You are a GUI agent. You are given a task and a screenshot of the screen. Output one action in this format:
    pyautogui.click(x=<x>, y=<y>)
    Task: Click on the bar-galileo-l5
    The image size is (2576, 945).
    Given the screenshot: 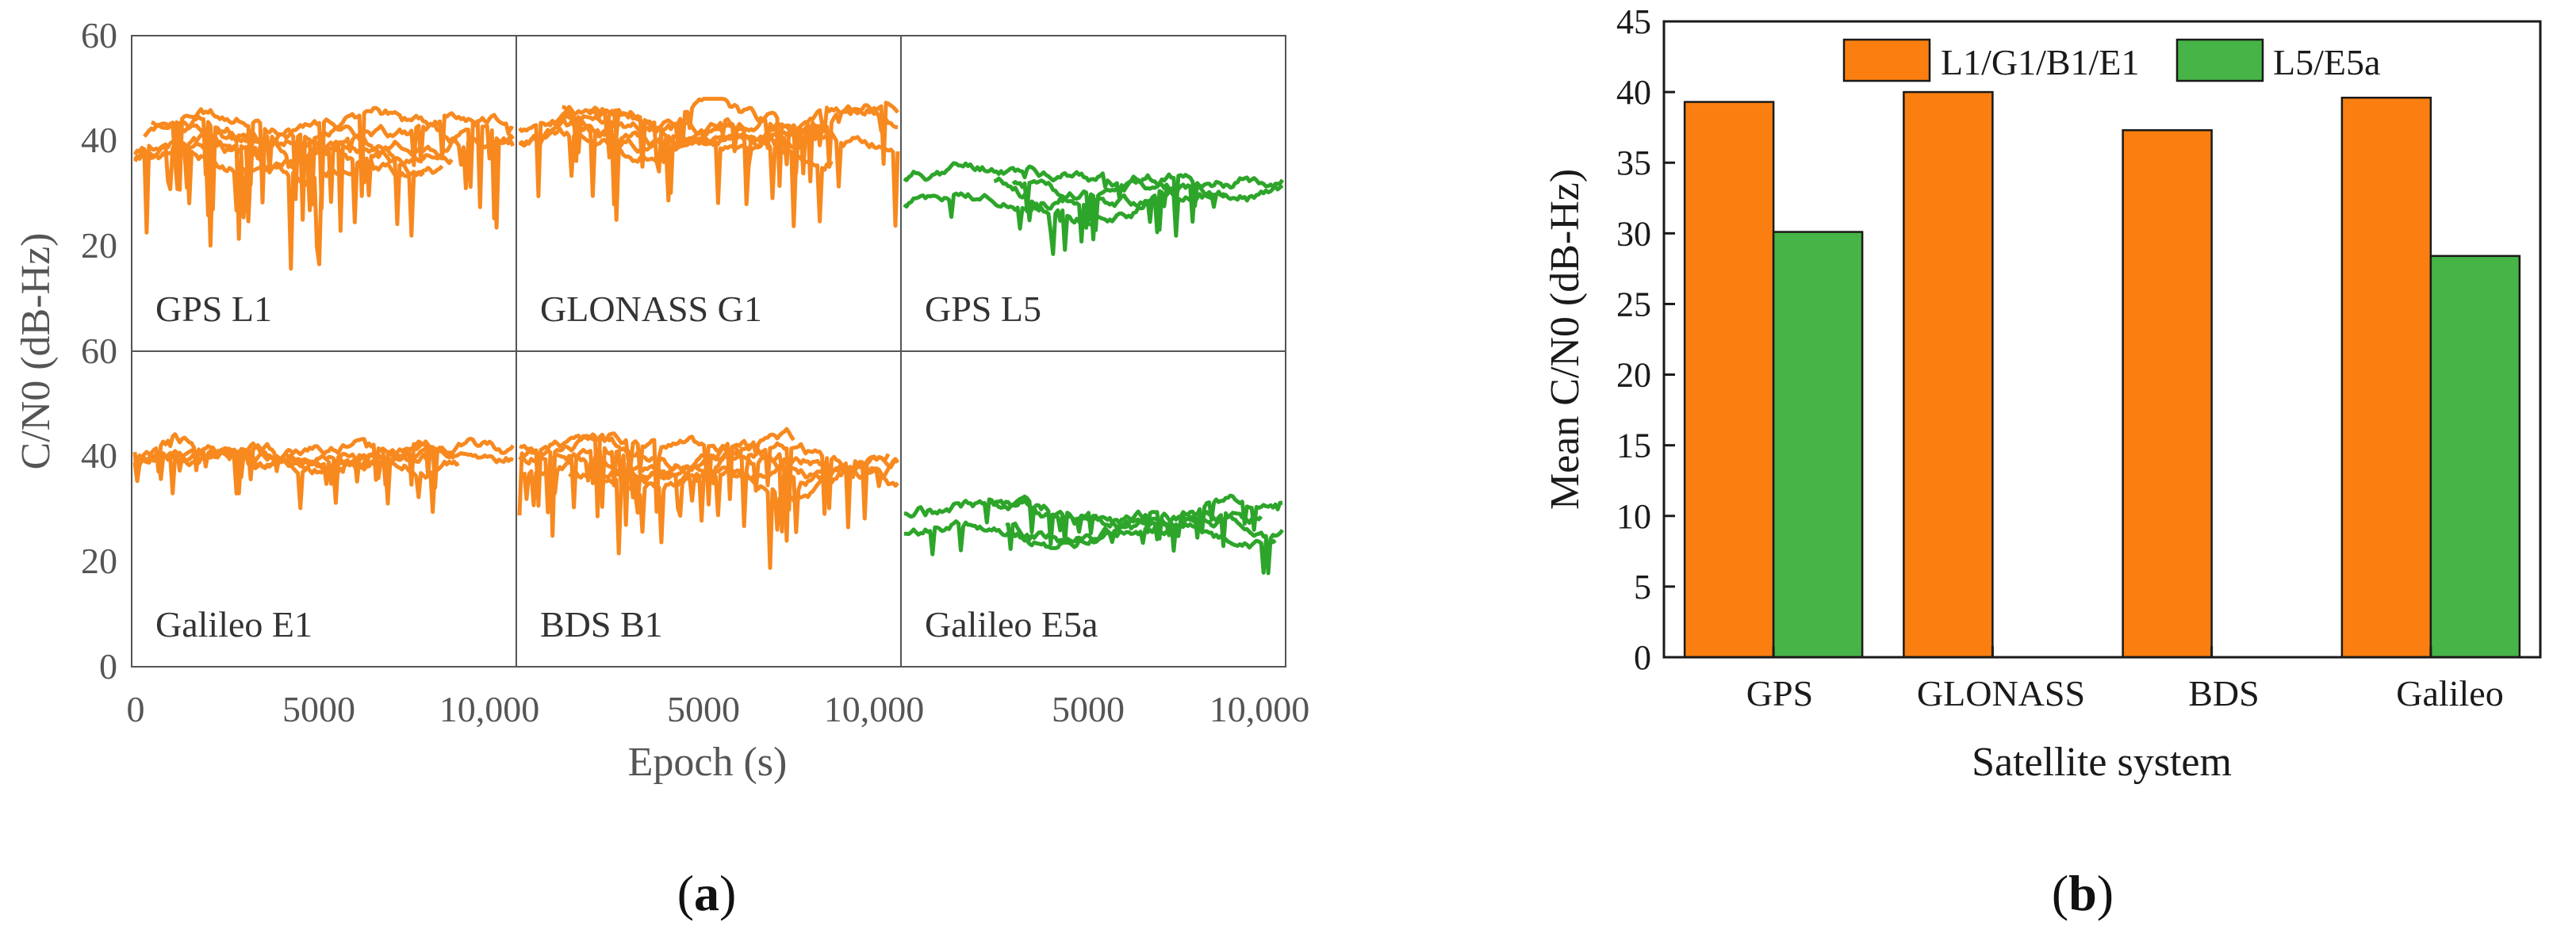 What is the action you would take?
    pyautogui.click(x=2475, y=456)
    